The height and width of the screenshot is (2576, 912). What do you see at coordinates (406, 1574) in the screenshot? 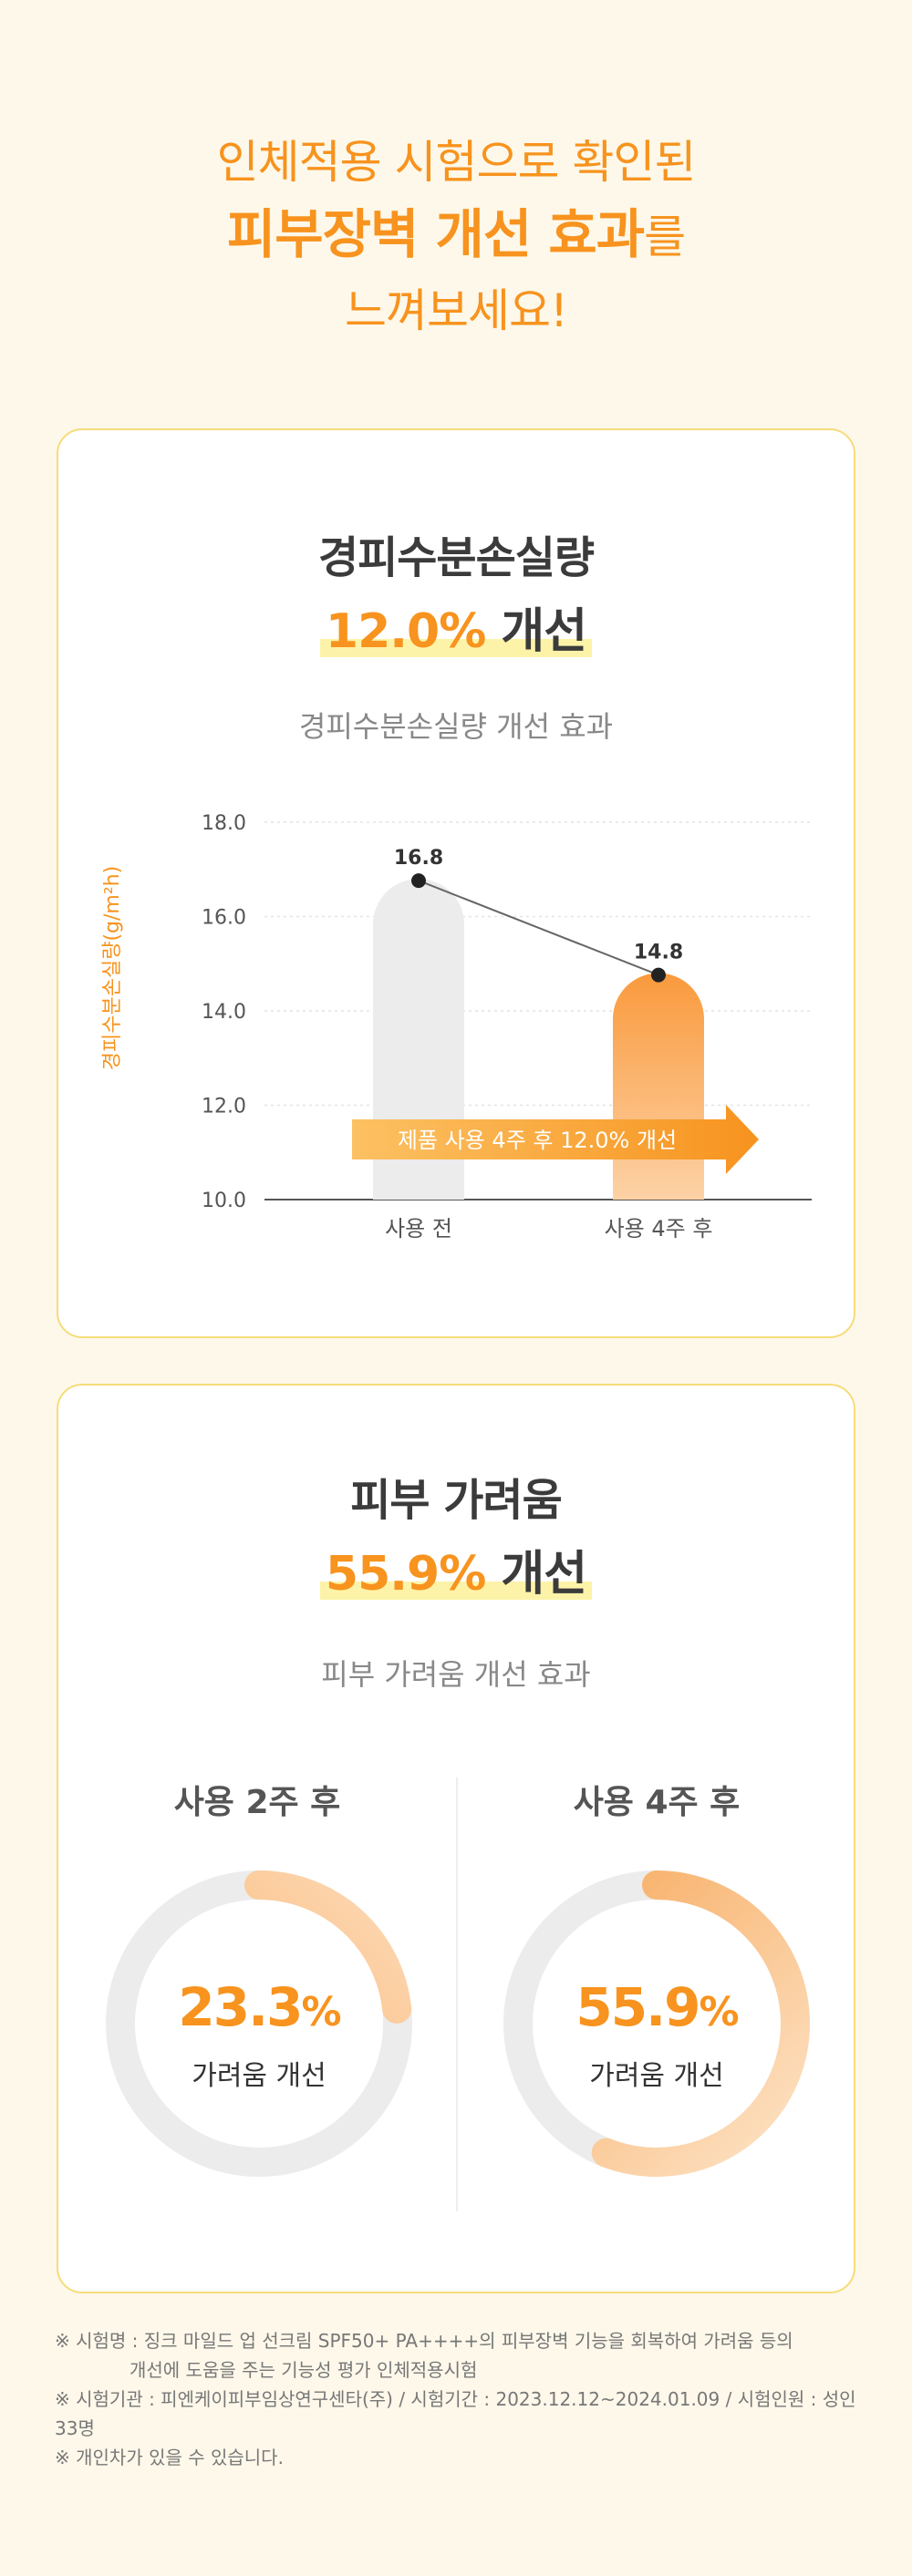
I see `itch-result-pct: 55.9%` at bounding box center [406, 1574].